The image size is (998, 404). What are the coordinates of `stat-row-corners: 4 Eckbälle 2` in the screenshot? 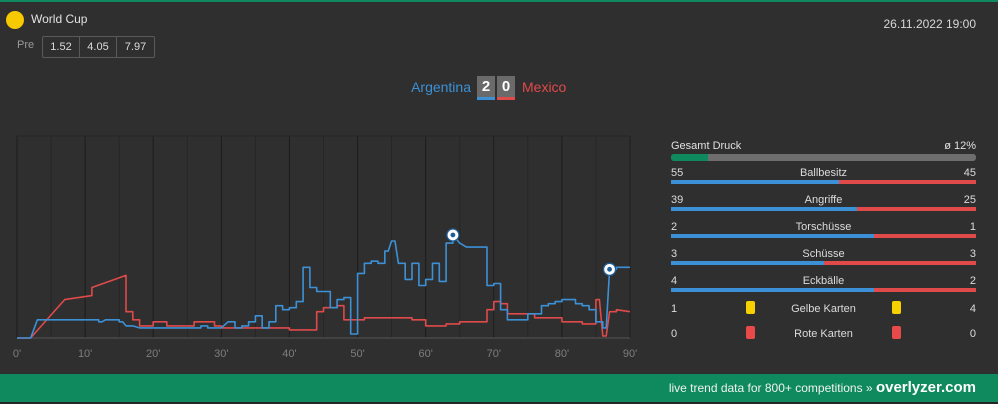 It's located at (823, 283).